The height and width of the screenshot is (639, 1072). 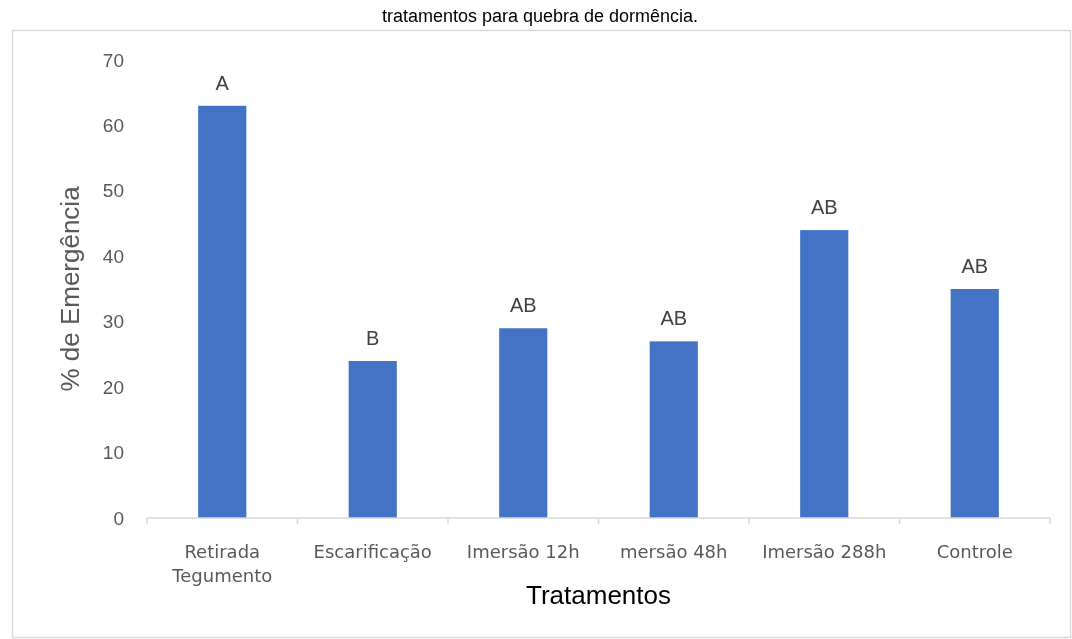 What do you see at coordinates (523, 551) in the screenshot?
I see `x-tick-label: Imersão 12h` at bounding box center [523, 551].